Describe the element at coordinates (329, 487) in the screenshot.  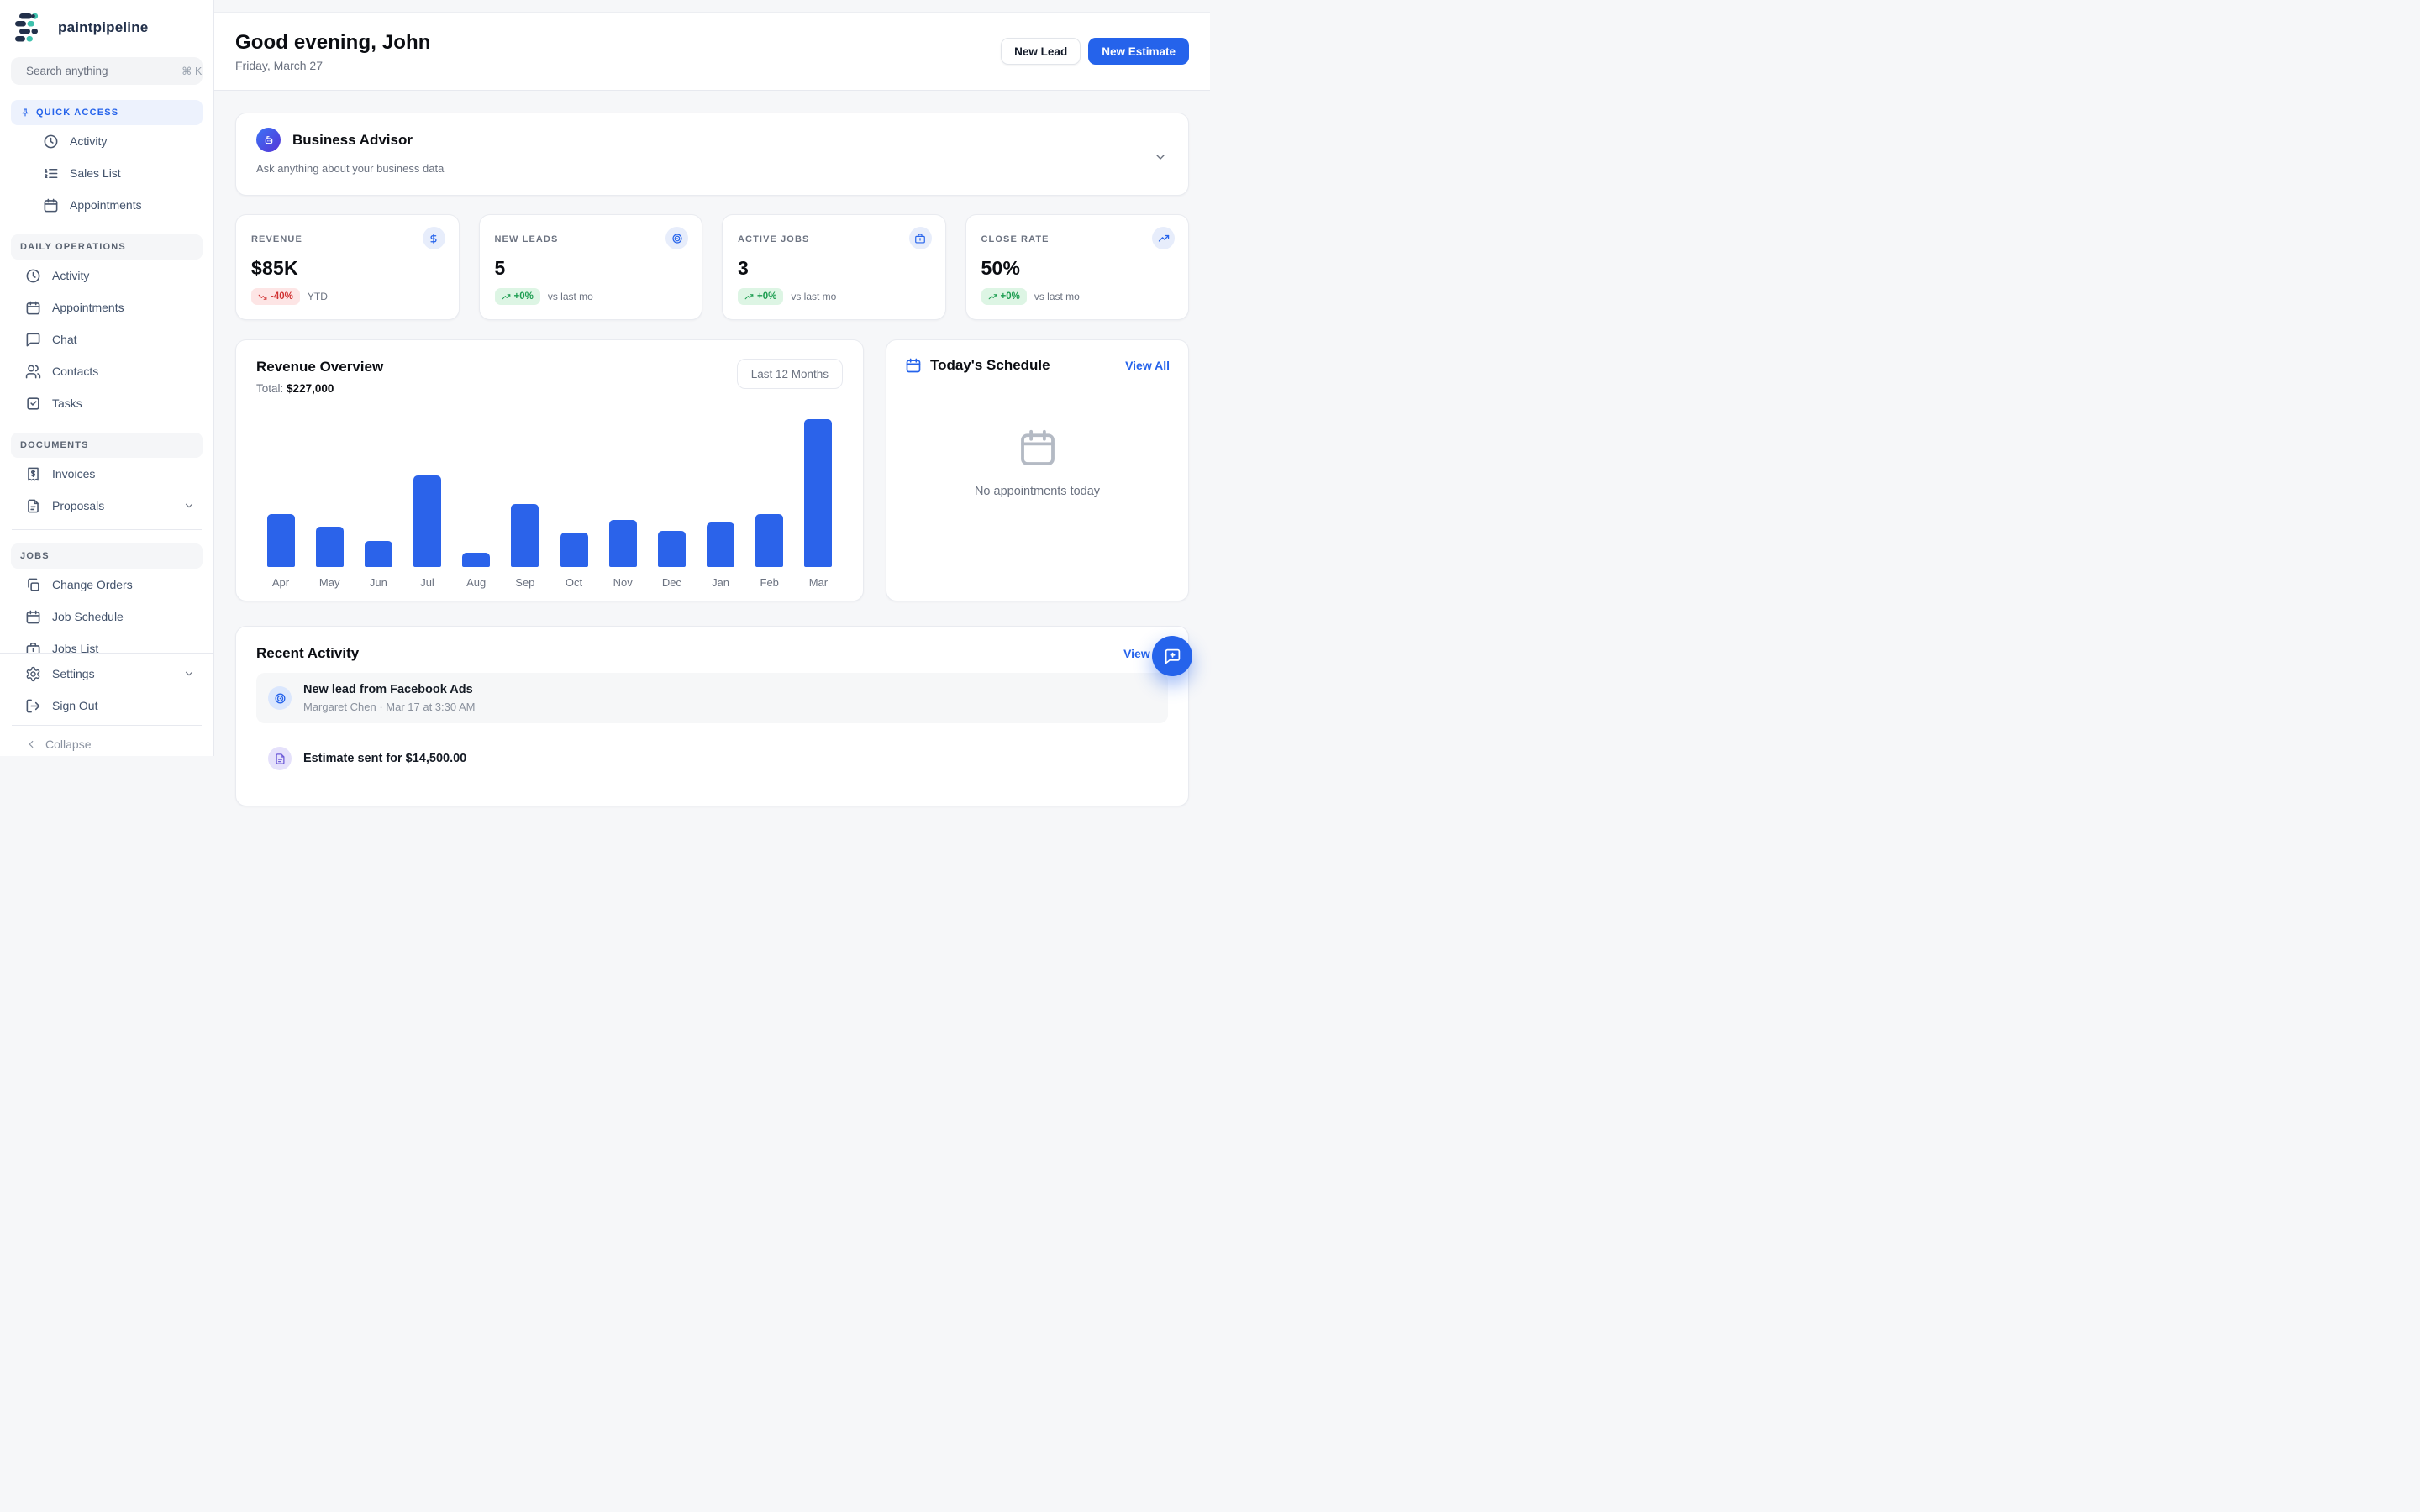
I see `bar-may` at that location.